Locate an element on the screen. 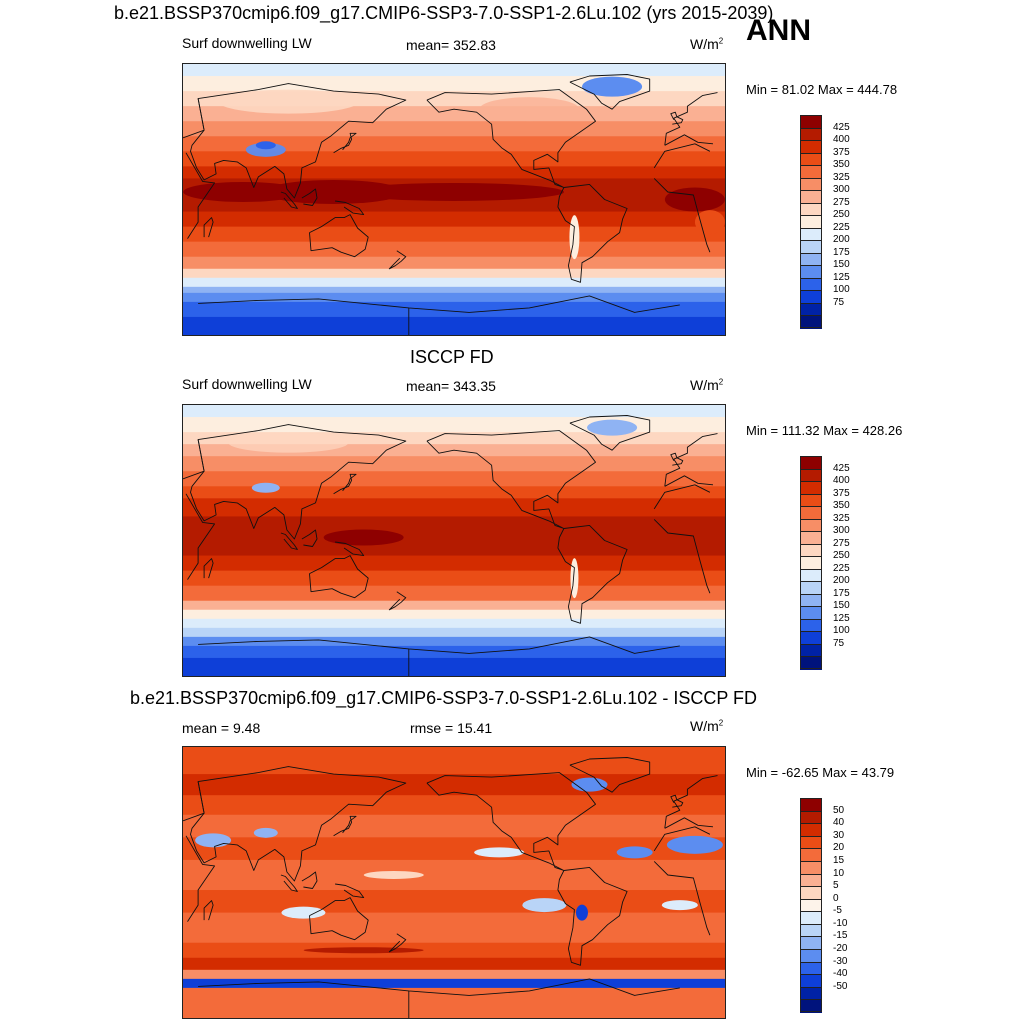 The height and width of the screenshot is (1024, 1024). coastline-samerica is located at coordinates (592, 233).